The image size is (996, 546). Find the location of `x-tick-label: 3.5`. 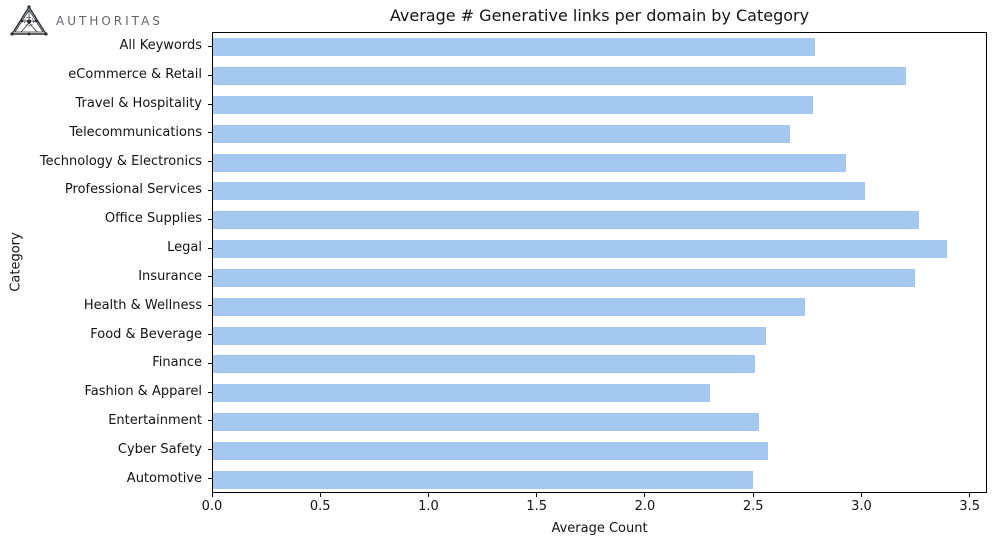

x-tick-label: 3.5 is located at coordinates (970, 506).